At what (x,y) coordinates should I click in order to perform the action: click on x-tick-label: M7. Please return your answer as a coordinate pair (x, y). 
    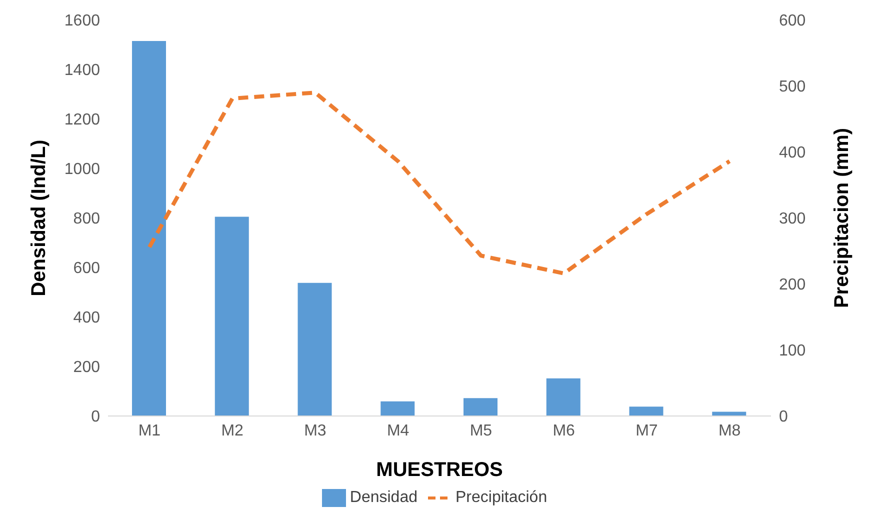
    Looking at the image, I should click on (647, 431).